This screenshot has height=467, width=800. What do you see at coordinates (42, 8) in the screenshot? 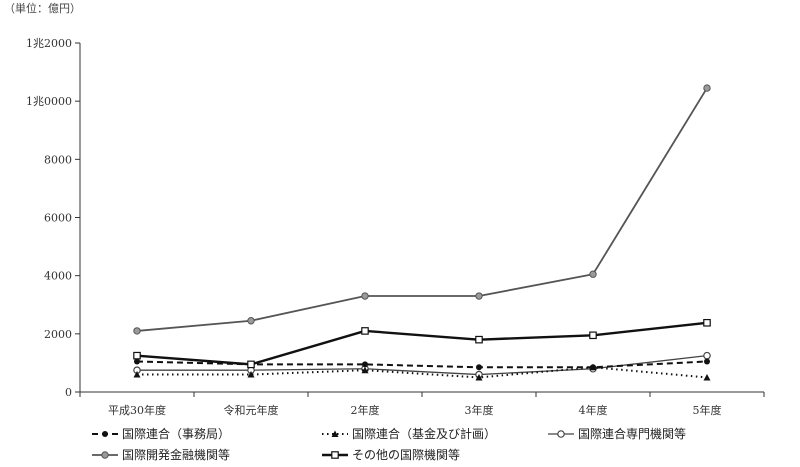
I see `unit-label: （単位：億円）` at bounding box center [42, 8].